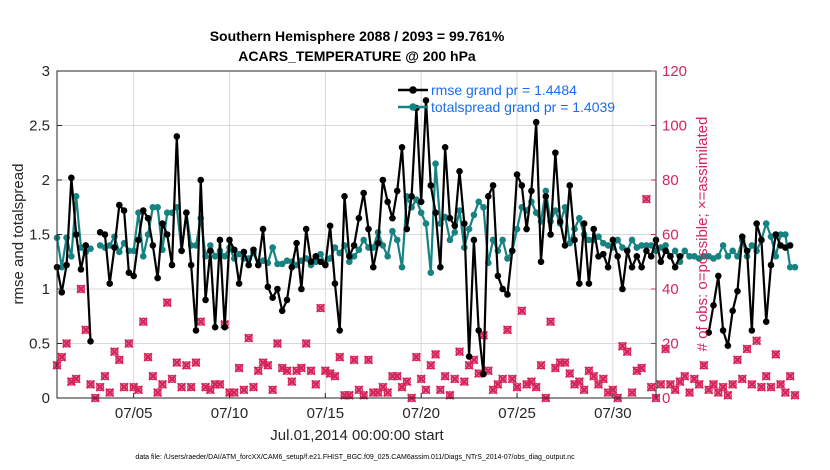  Describe the element at coordinates (613, 413) in the screenshot. I see `x-tick-label: 07/30` at that location.